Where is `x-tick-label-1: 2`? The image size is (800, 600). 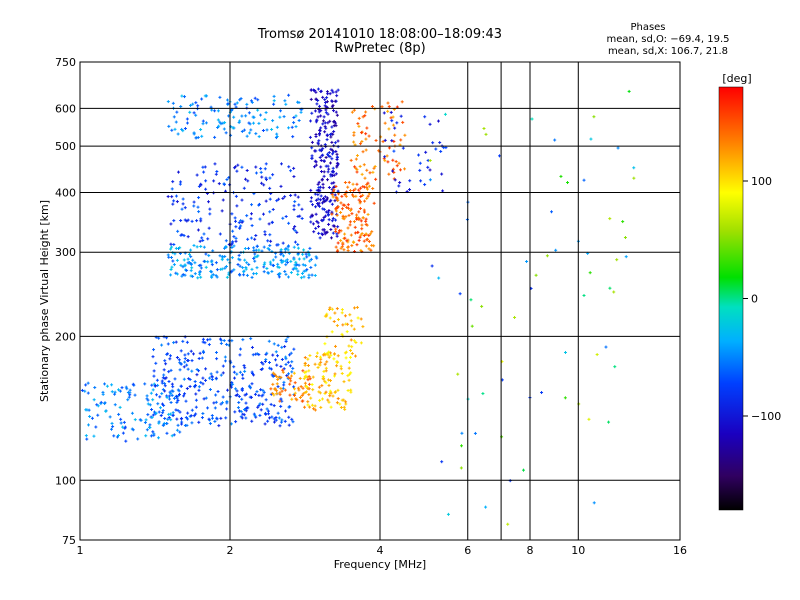
x-tick-label-1: 2 is located at coordinates (230, 550).